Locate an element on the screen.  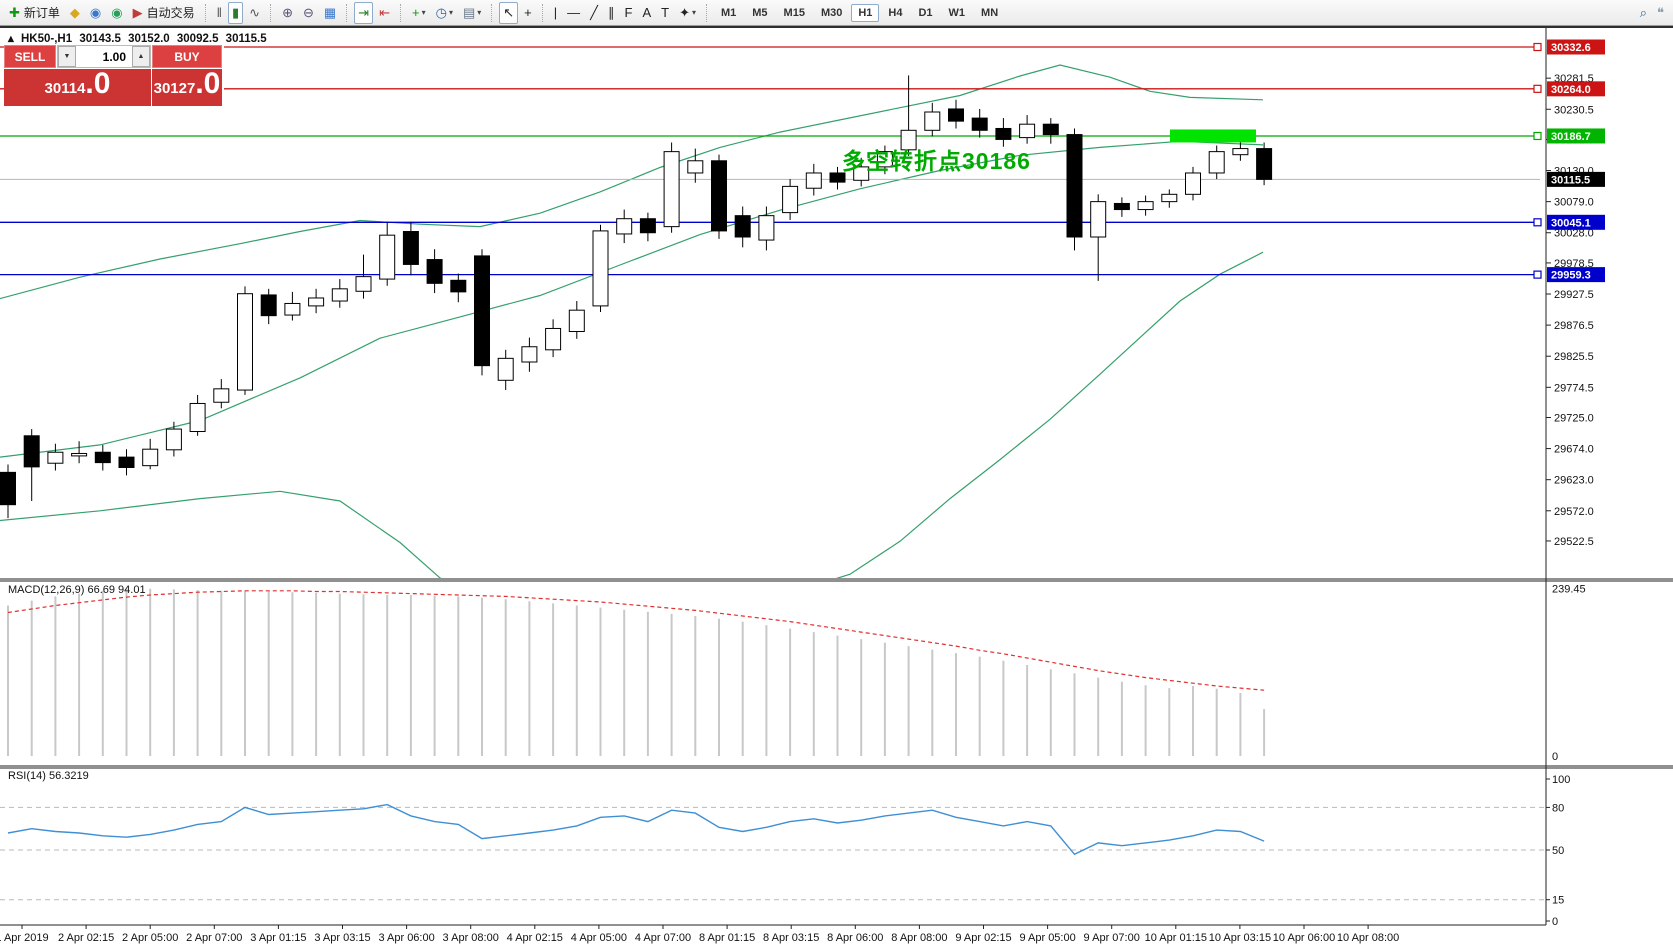
bar-chart-button: ‖ is located at coordinates (219, 13).